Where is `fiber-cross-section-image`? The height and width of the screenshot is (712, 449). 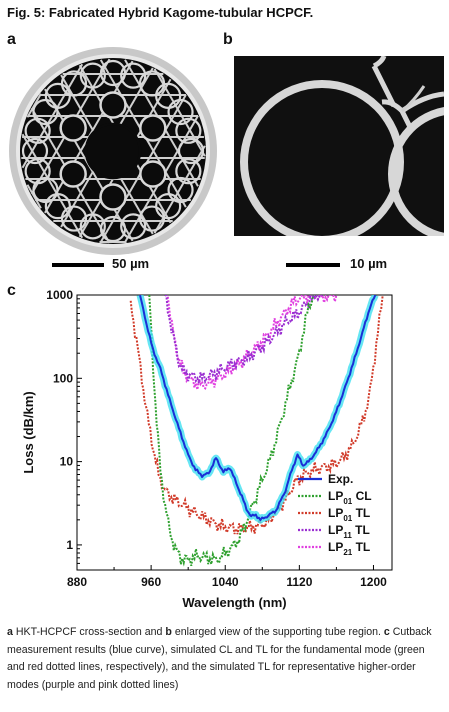 fiber-cross-section-image is located at coordinates (113, 151).